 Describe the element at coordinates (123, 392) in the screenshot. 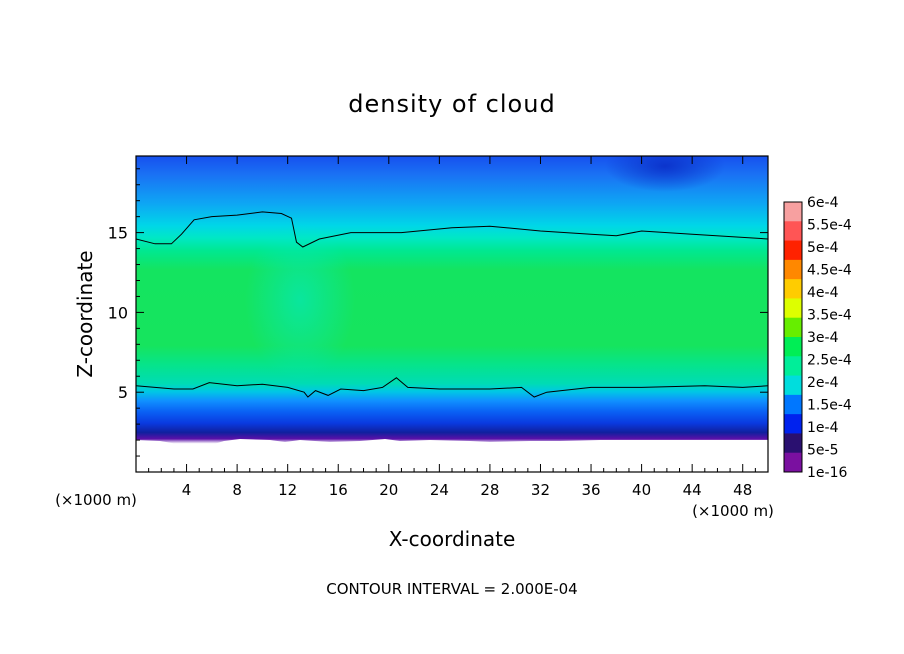

I see `y-tick-label: 5` at that location.